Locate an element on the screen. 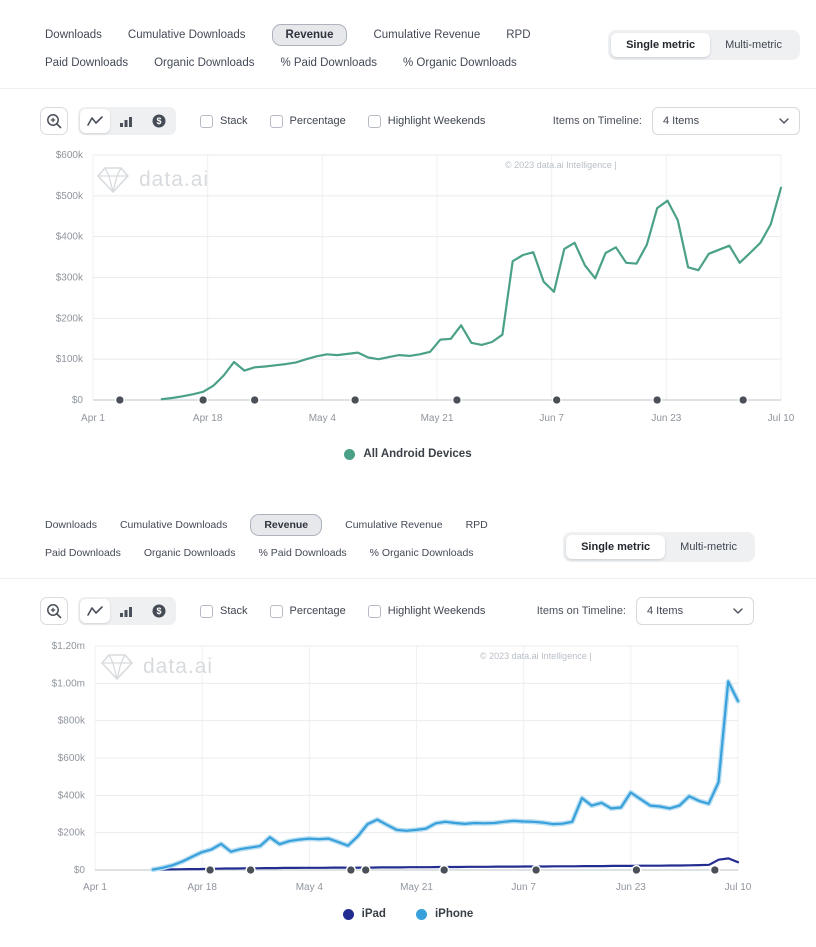 This screenshot has height=947, width=816. line-chart-icon is located at coordinates (95, 121).